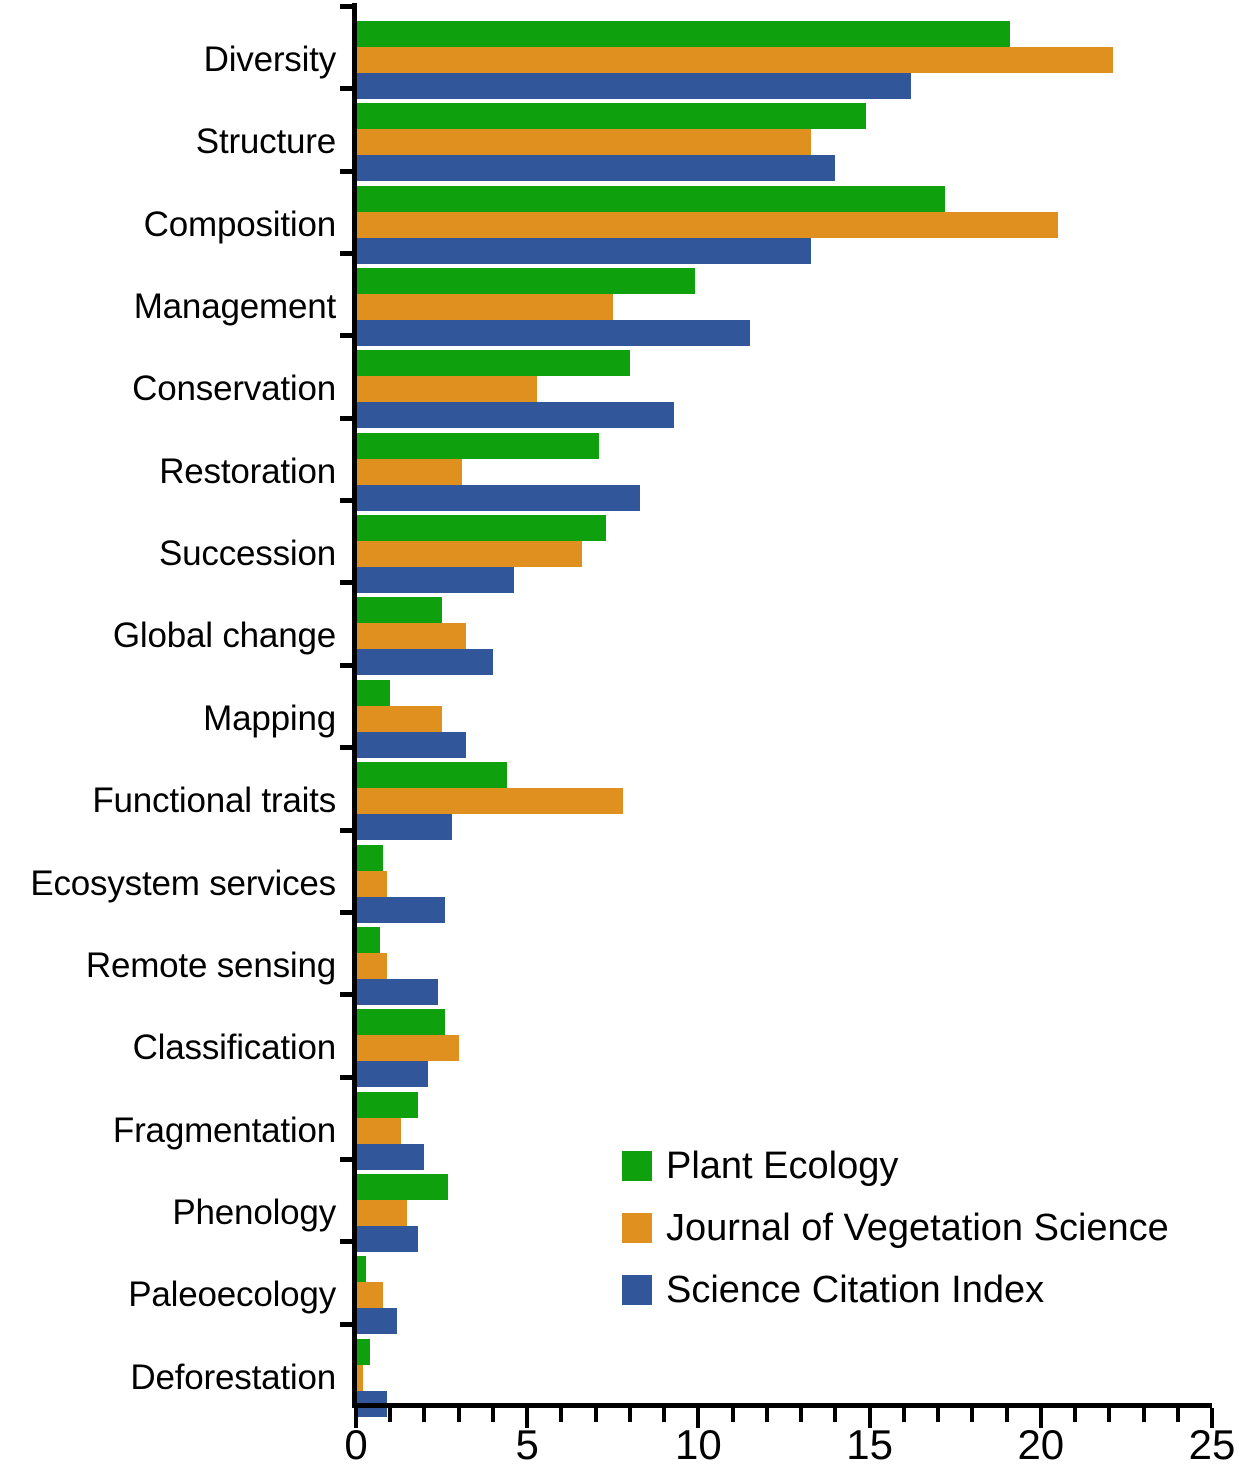 The image size is (1256, 1478). Describe the element at coordinates (224, 1130) in the screenshot. I see `category-label: Fragmentation` at that location.